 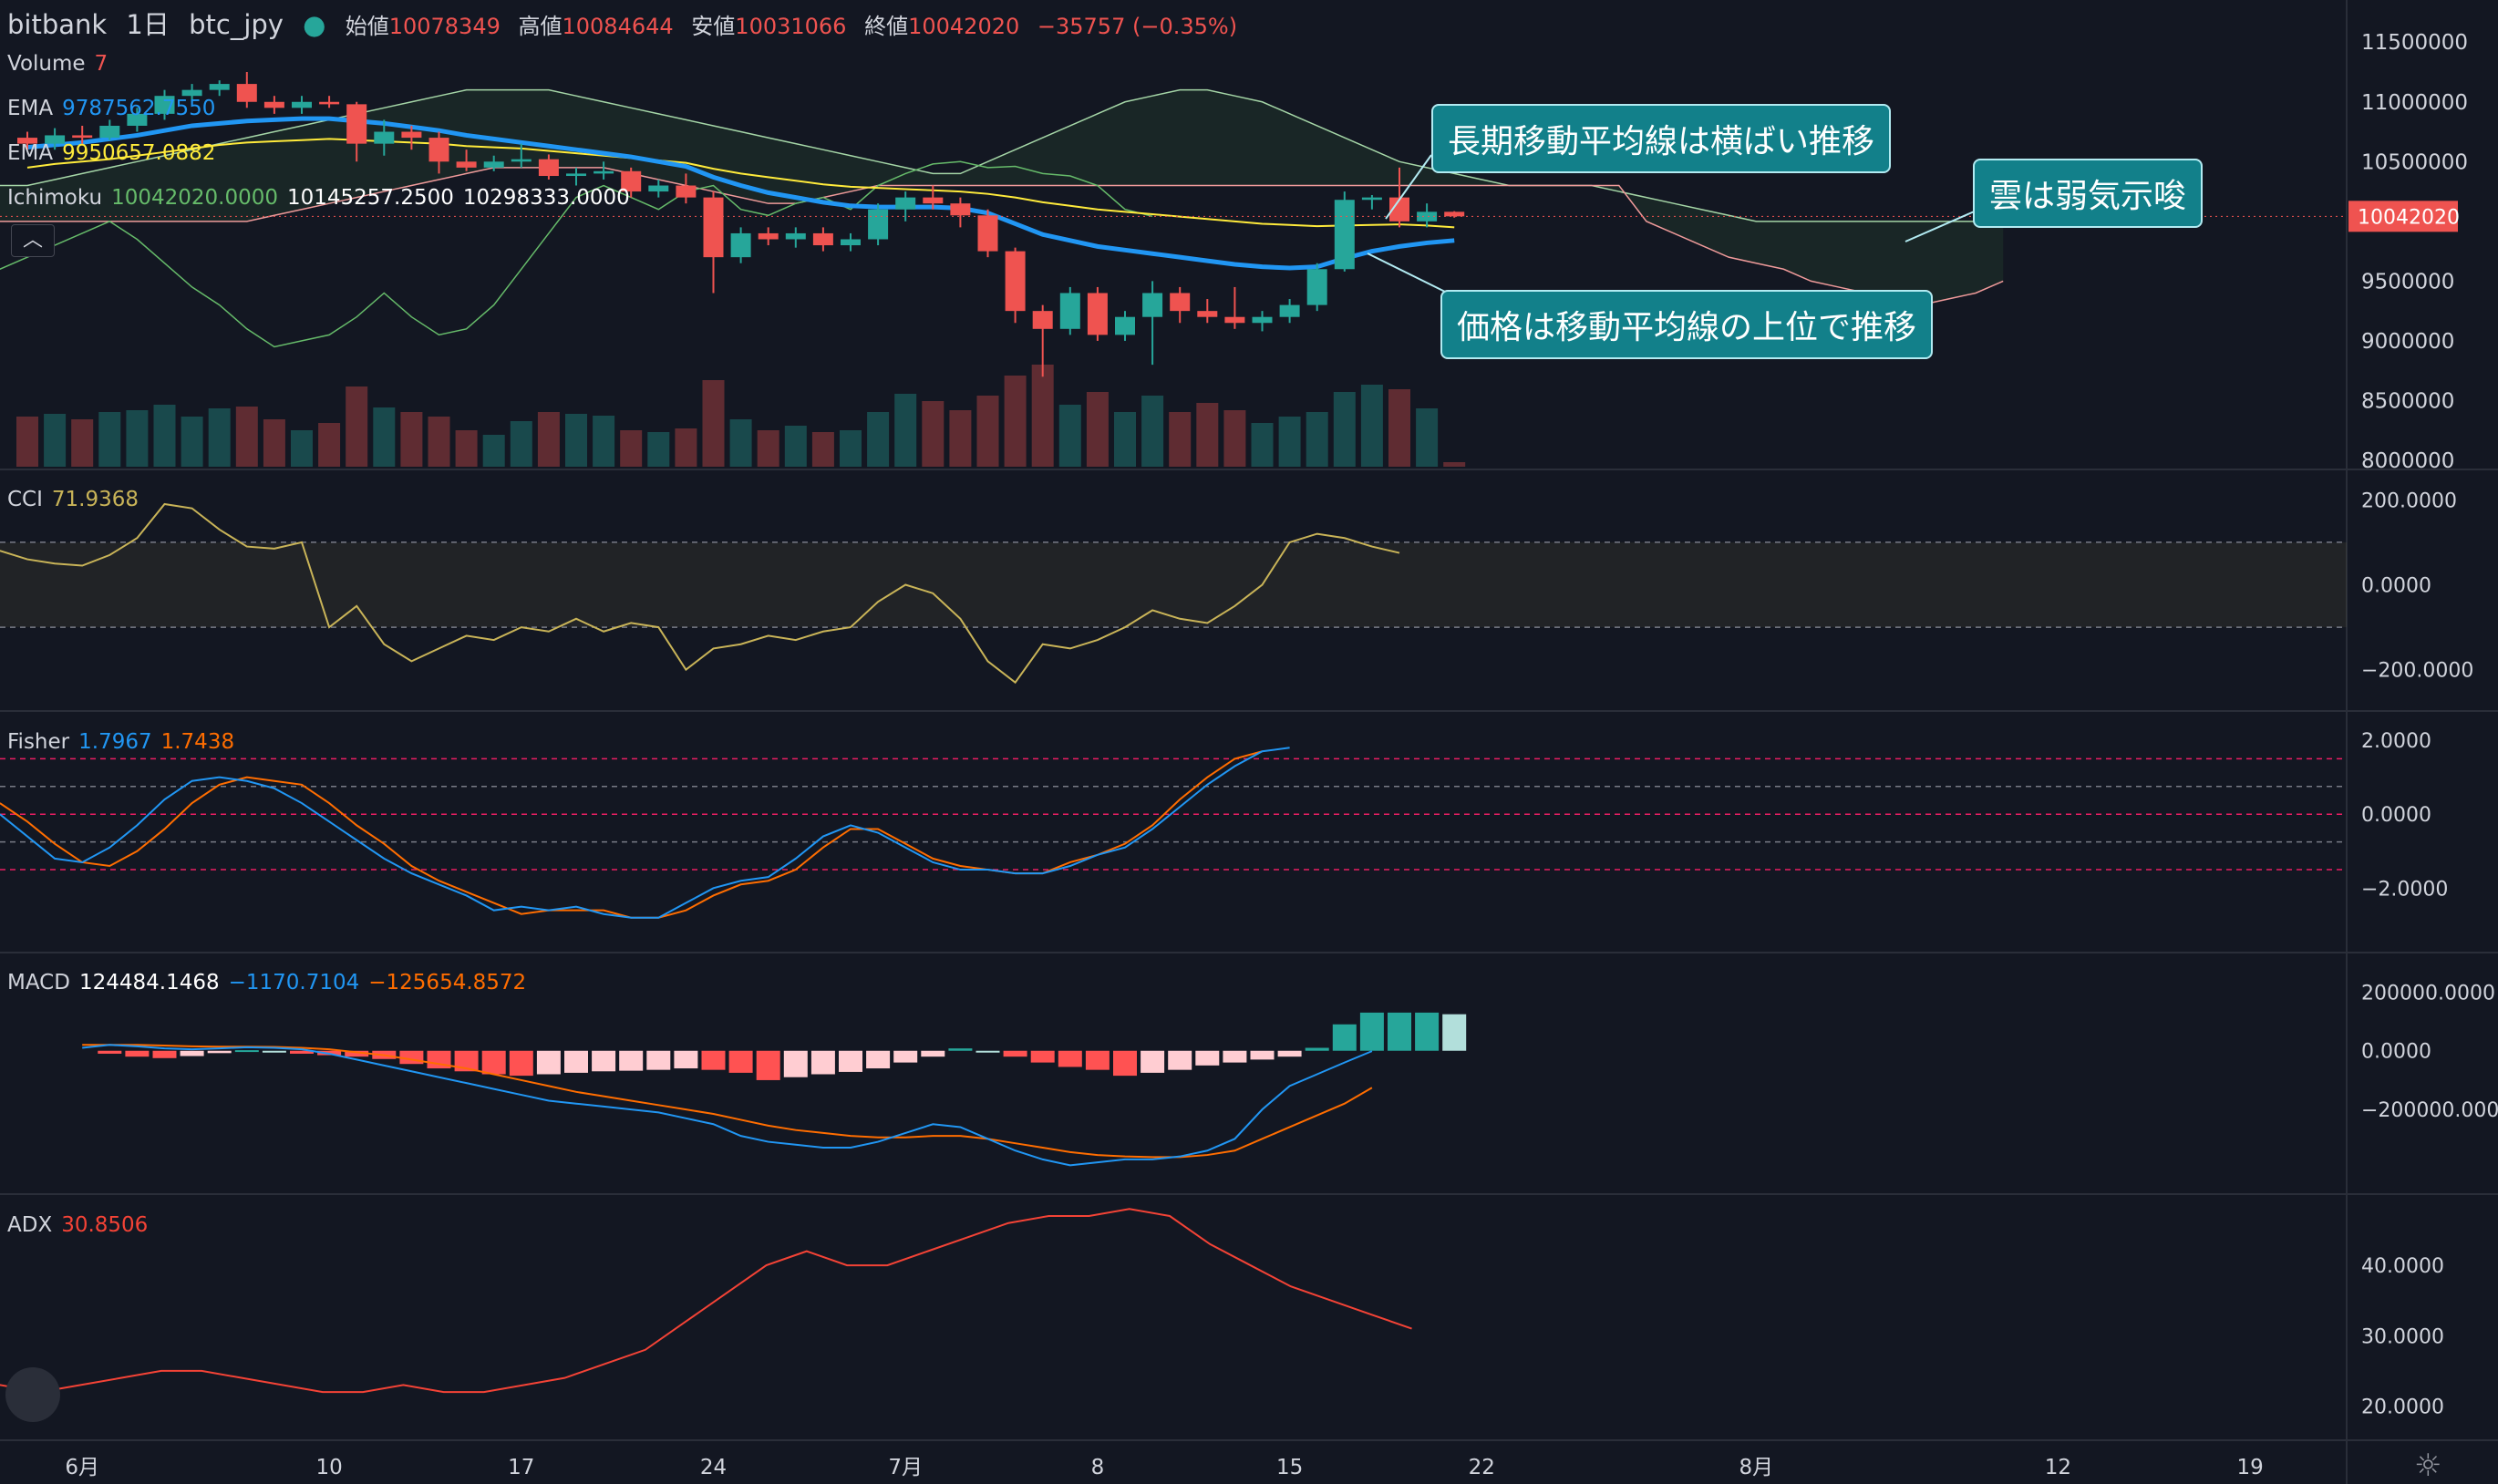 What do you see at coordinates (700, 593) in the screenshot?
I see `cci-line` at bounding box center [700, 593].